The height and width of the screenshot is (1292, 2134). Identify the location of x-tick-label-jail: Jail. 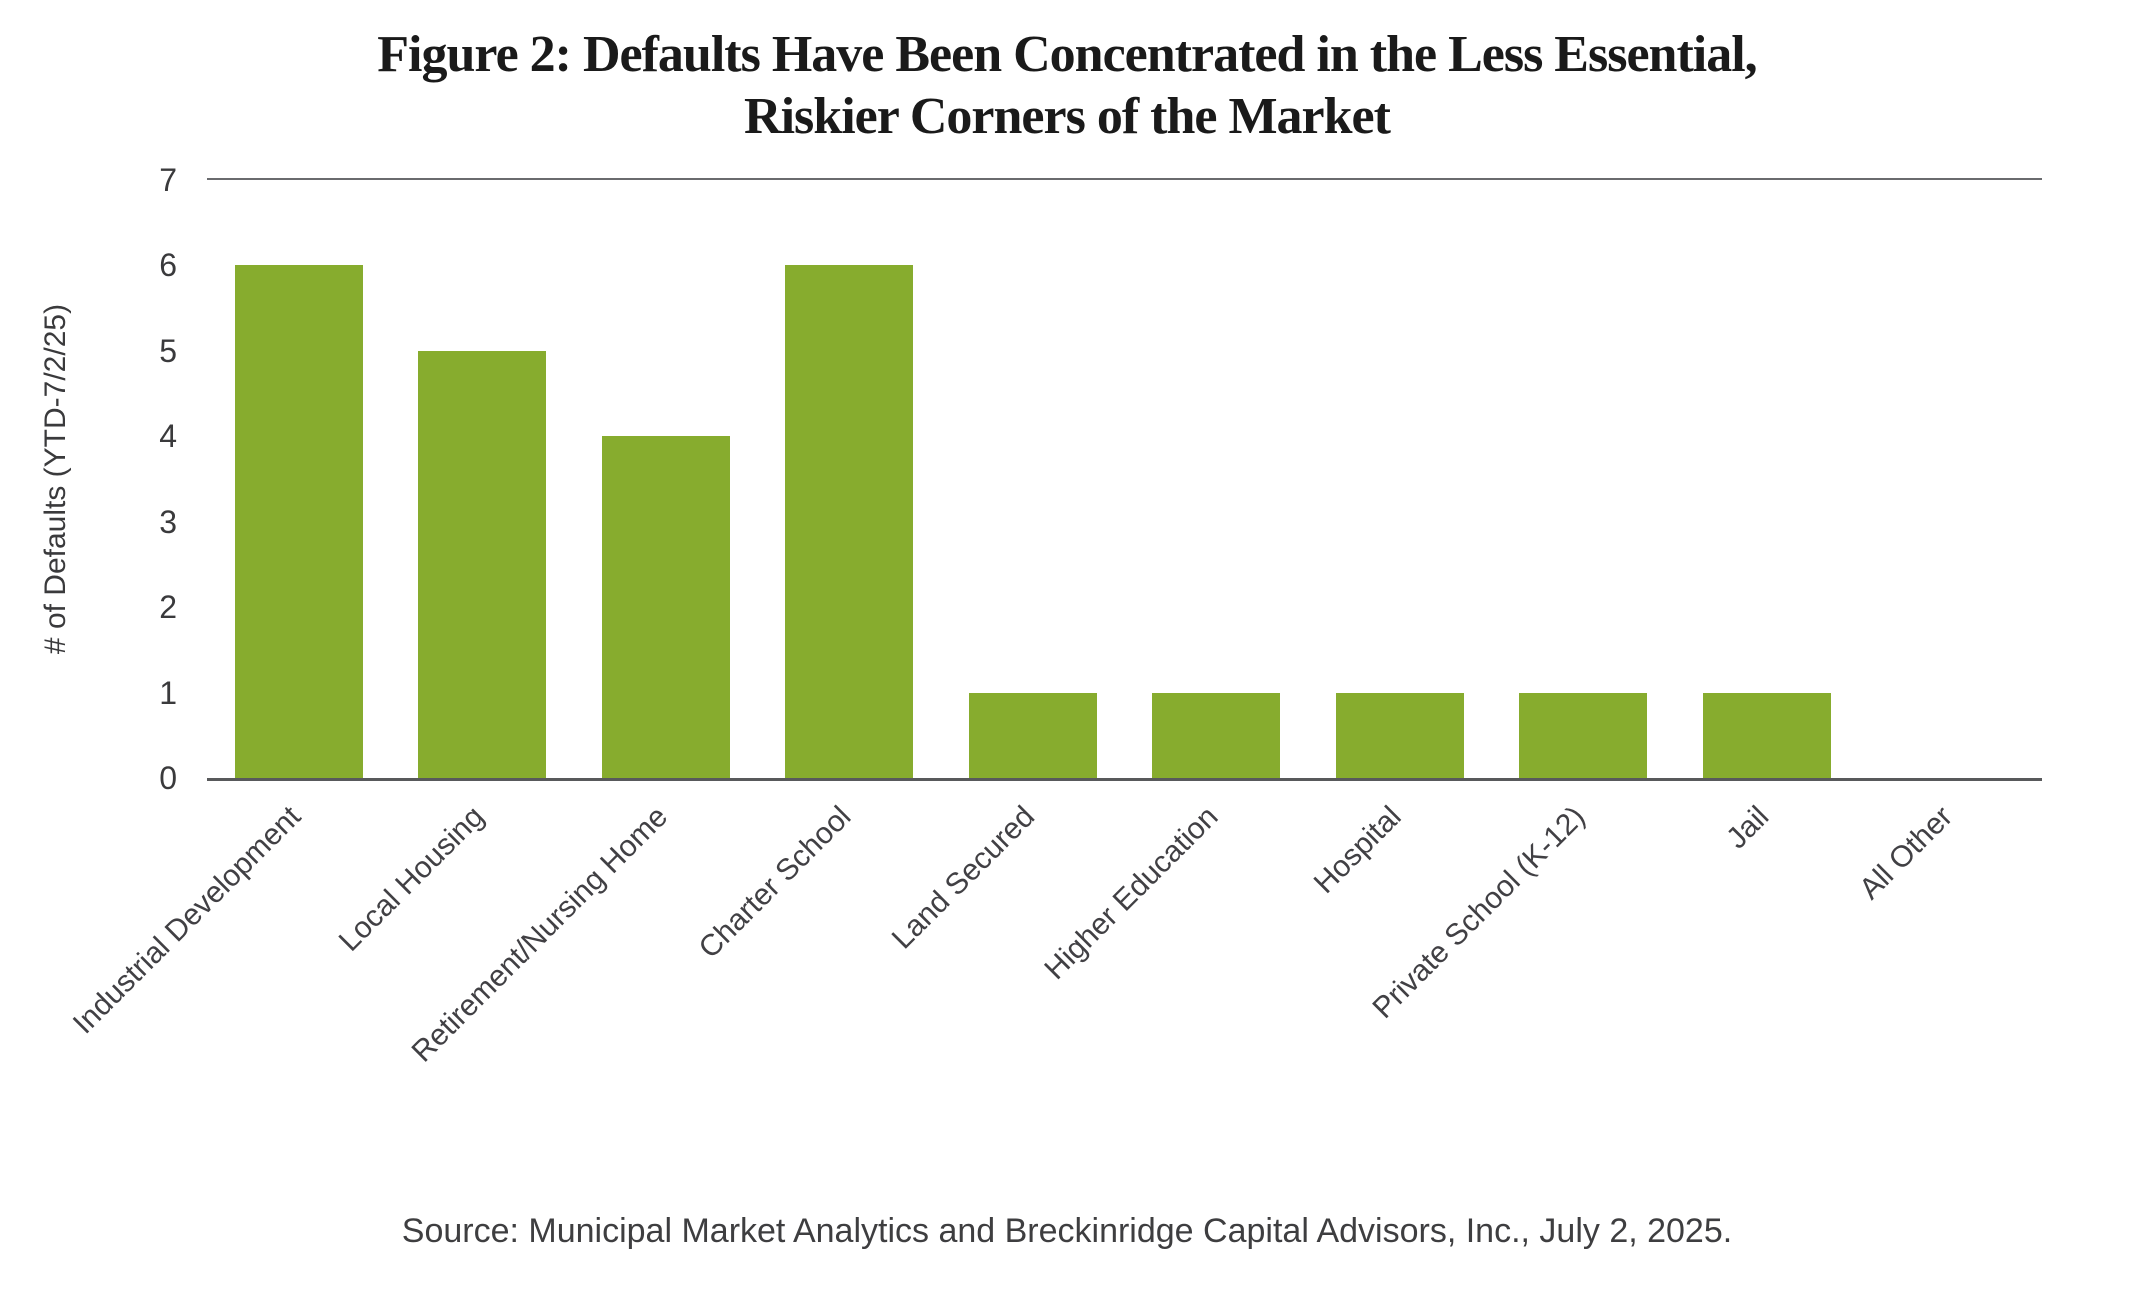
(1747, 828).